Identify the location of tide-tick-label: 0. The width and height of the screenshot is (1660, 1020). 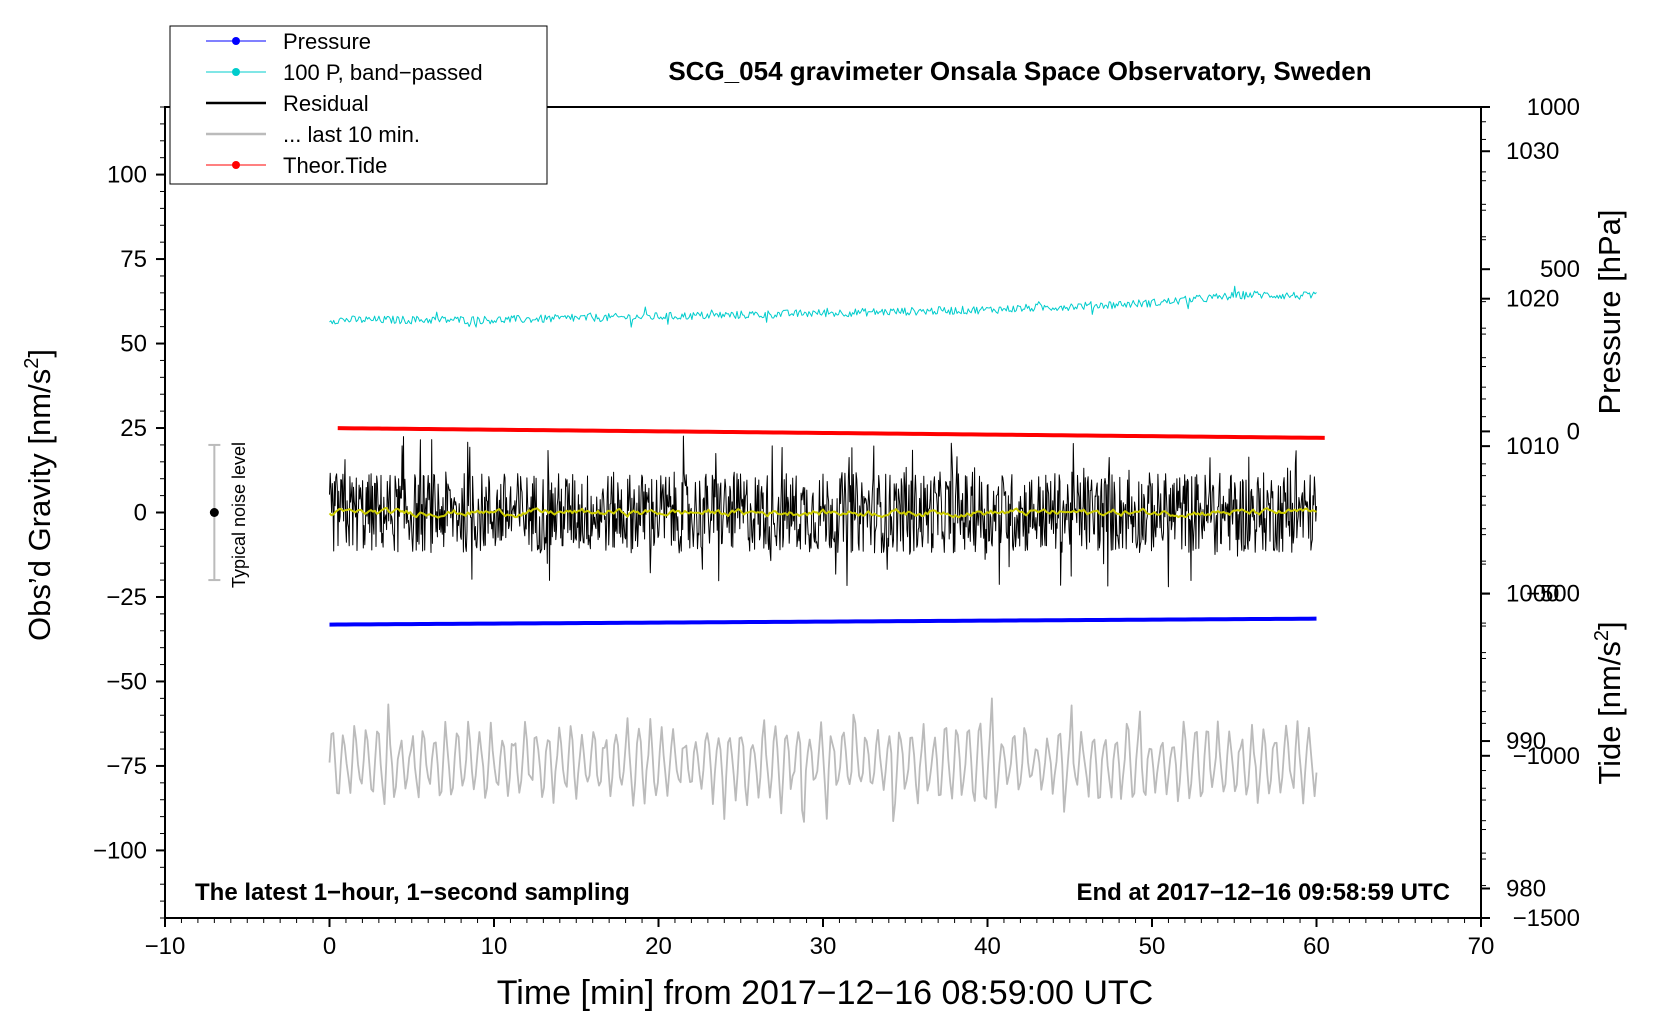
(1573, 431).